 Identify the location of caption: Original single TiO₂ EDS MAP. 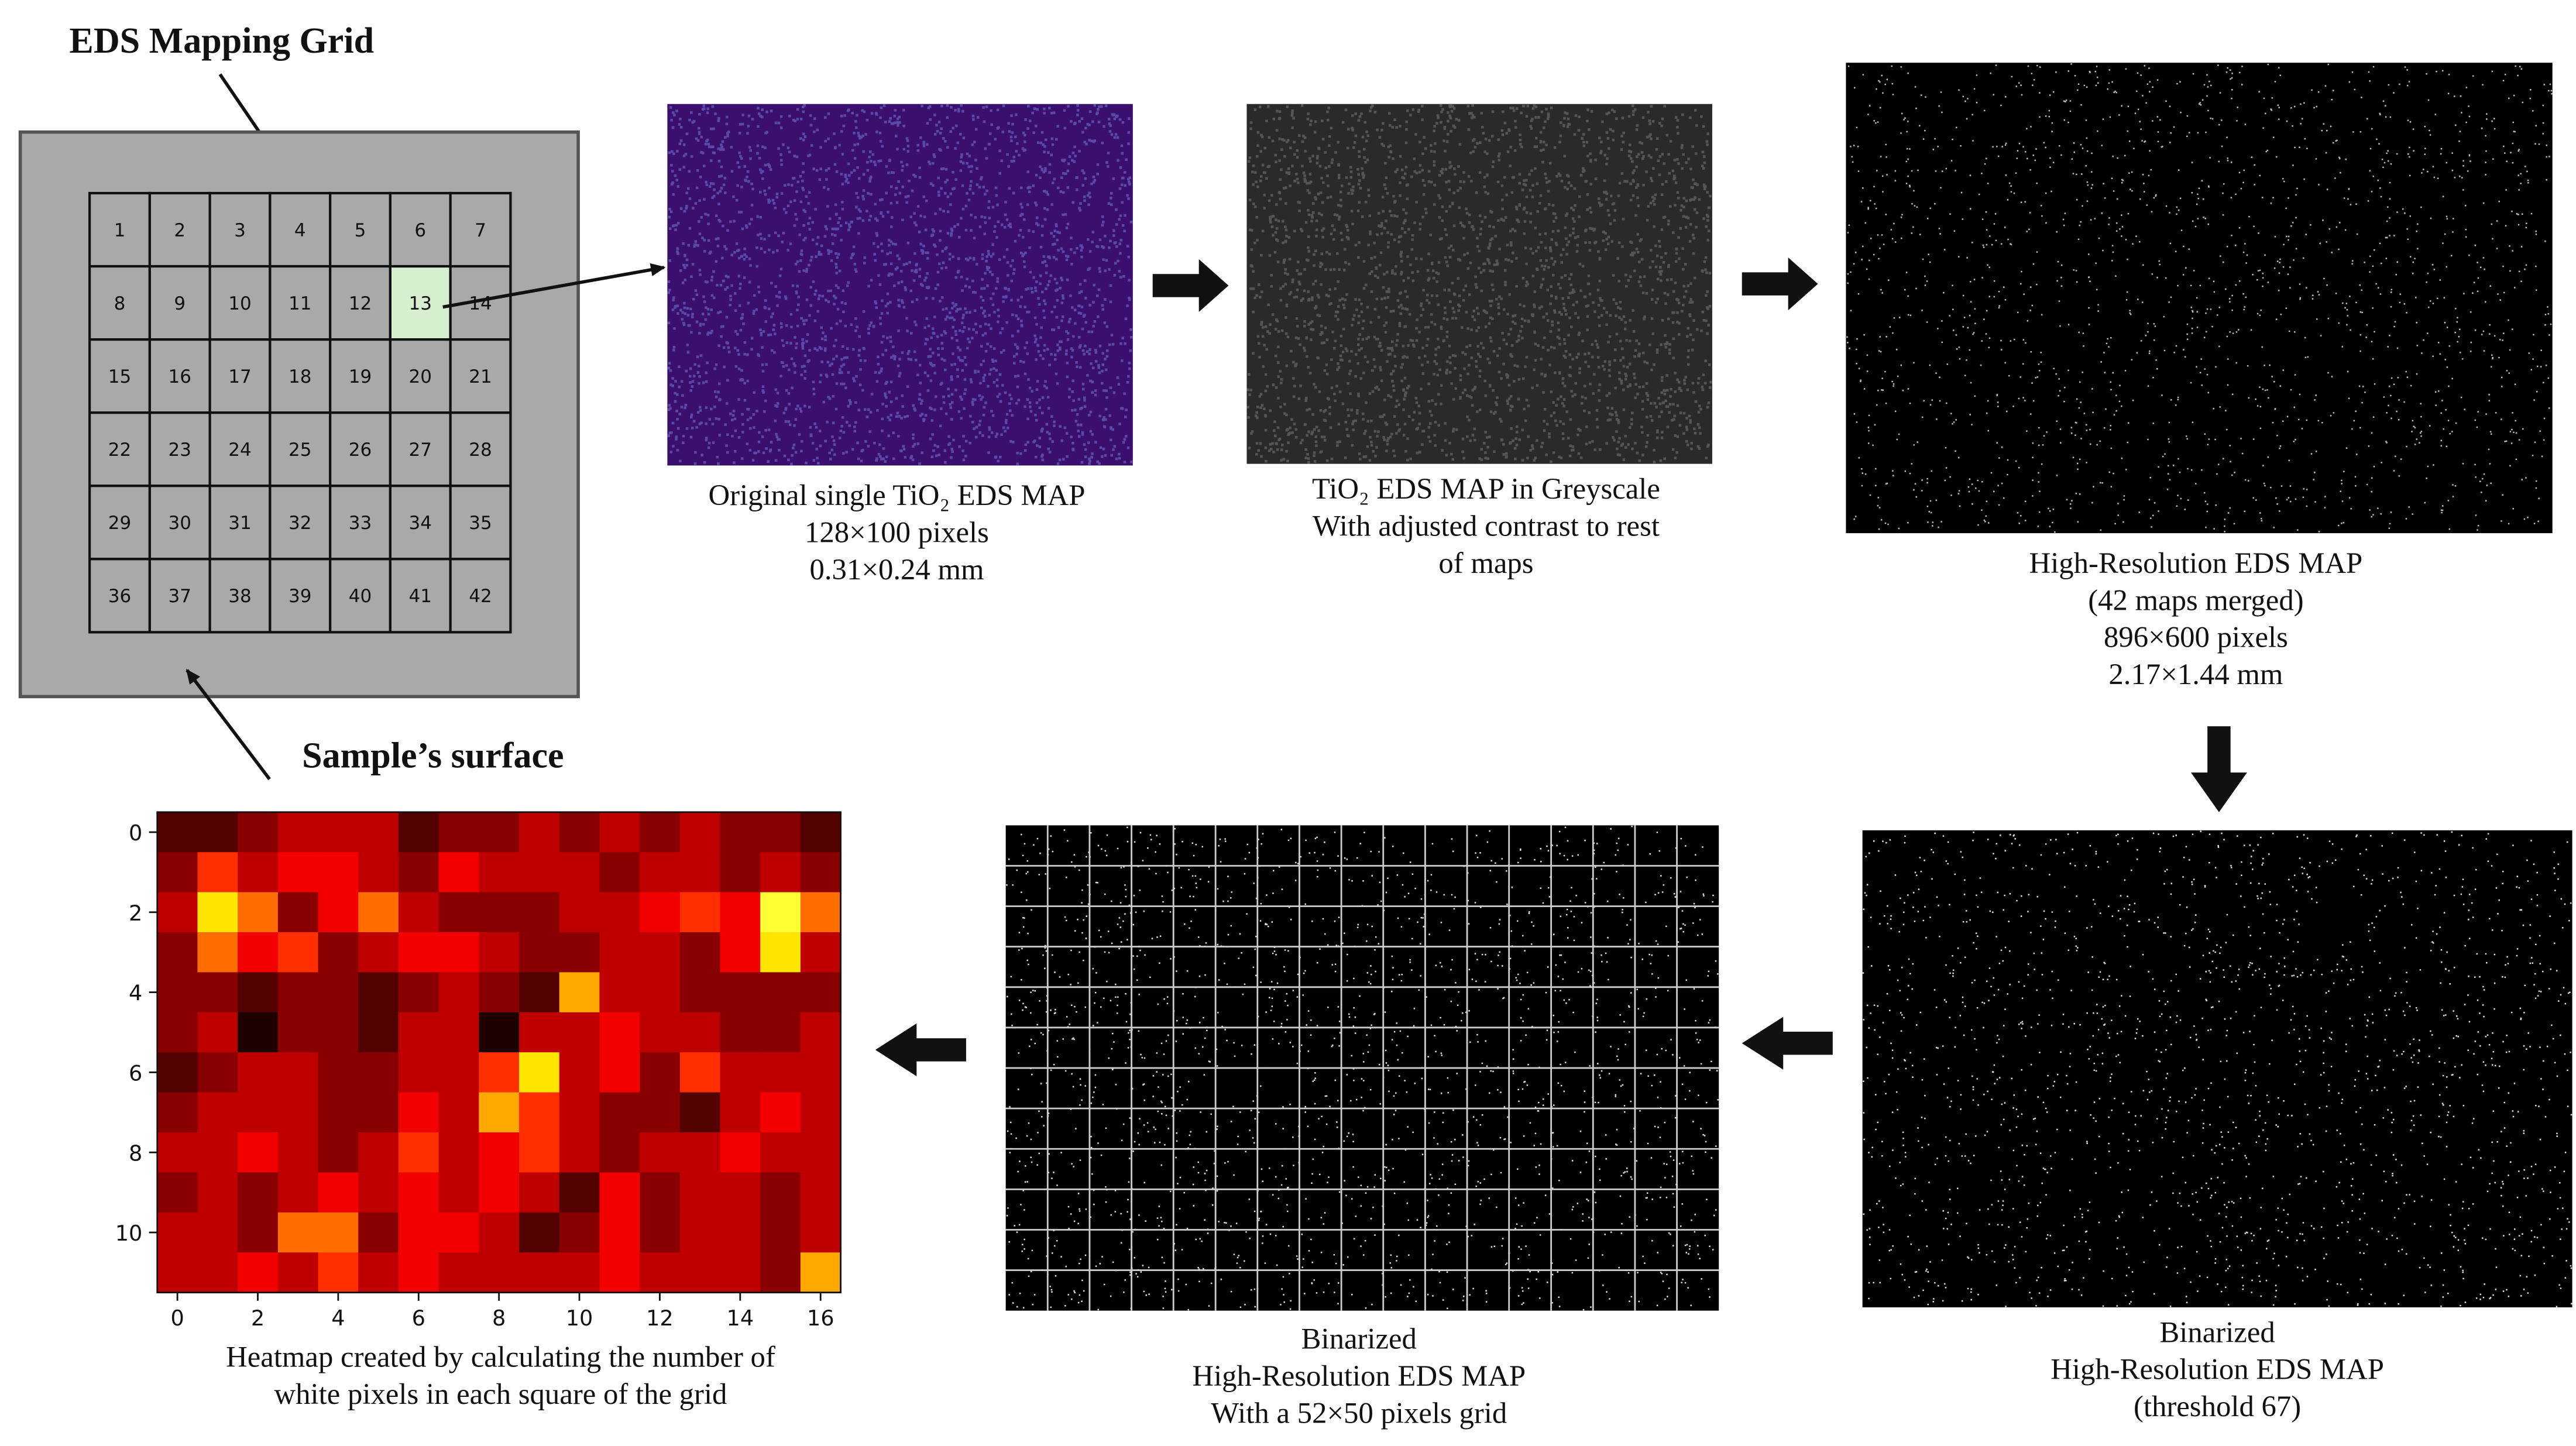
(897, 495).